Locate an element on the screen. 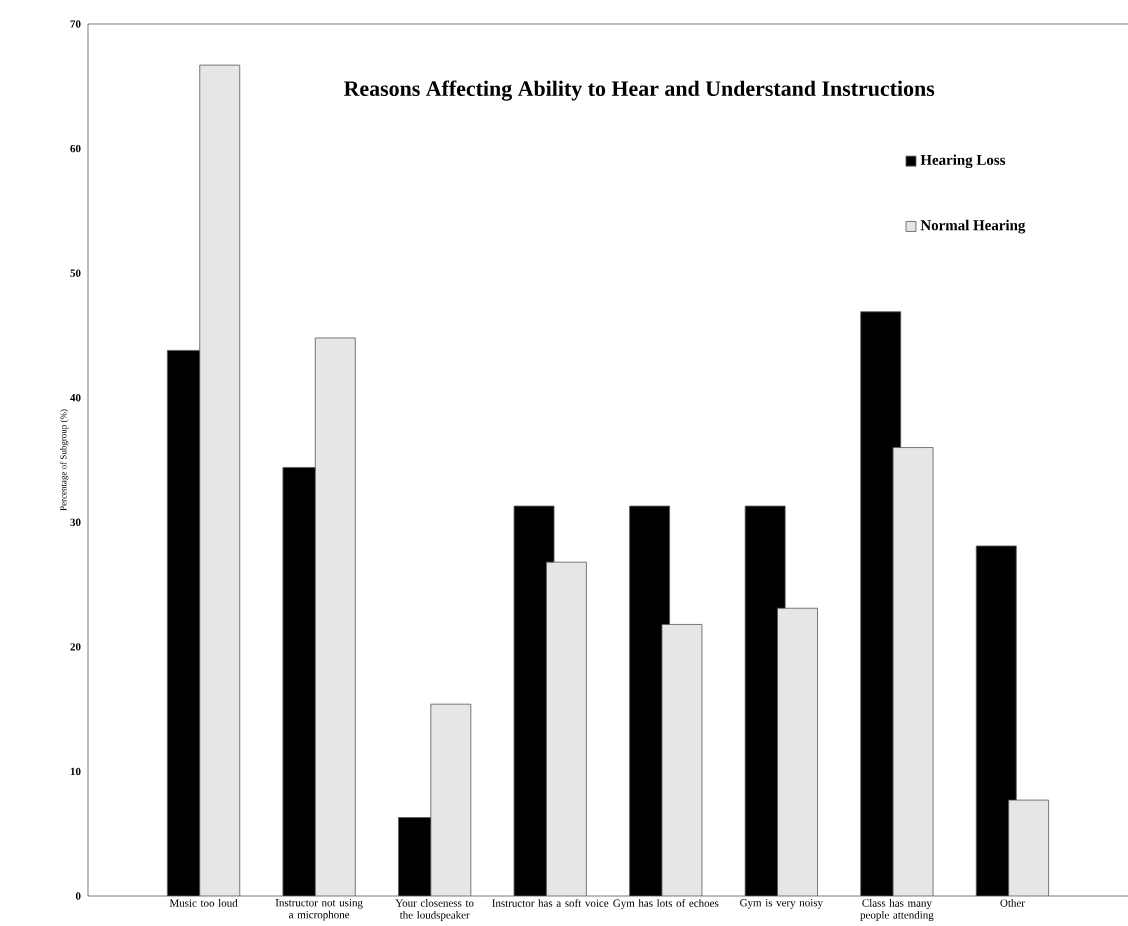  text: Reasons Affecting Ability to Hear and Understand Instructions is located at coordinates (639, 90).